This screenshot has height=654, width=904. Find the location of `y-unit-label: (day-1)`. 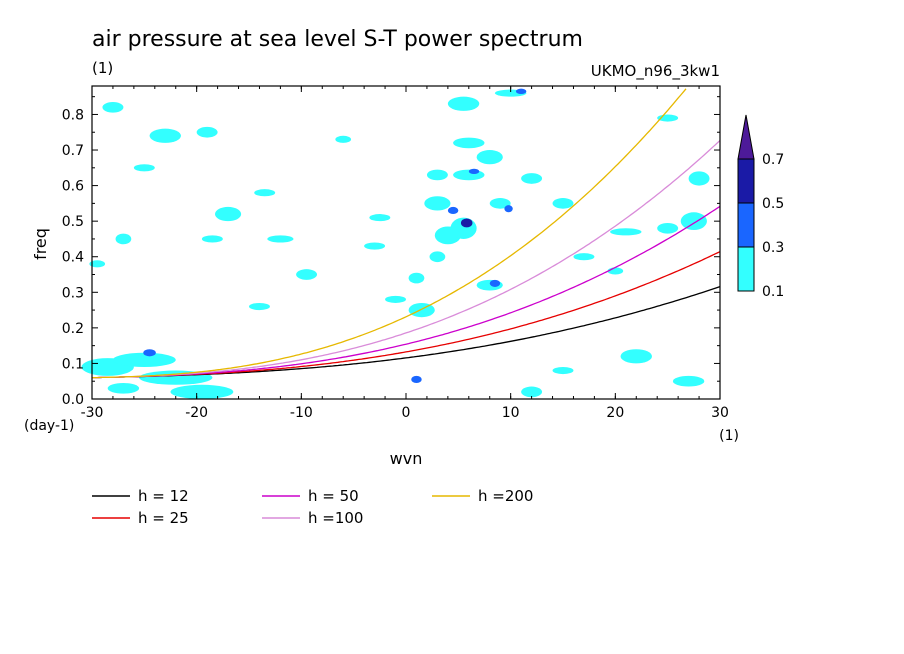

y-unit-label: (day-1) is located at coordinates (49, 426).